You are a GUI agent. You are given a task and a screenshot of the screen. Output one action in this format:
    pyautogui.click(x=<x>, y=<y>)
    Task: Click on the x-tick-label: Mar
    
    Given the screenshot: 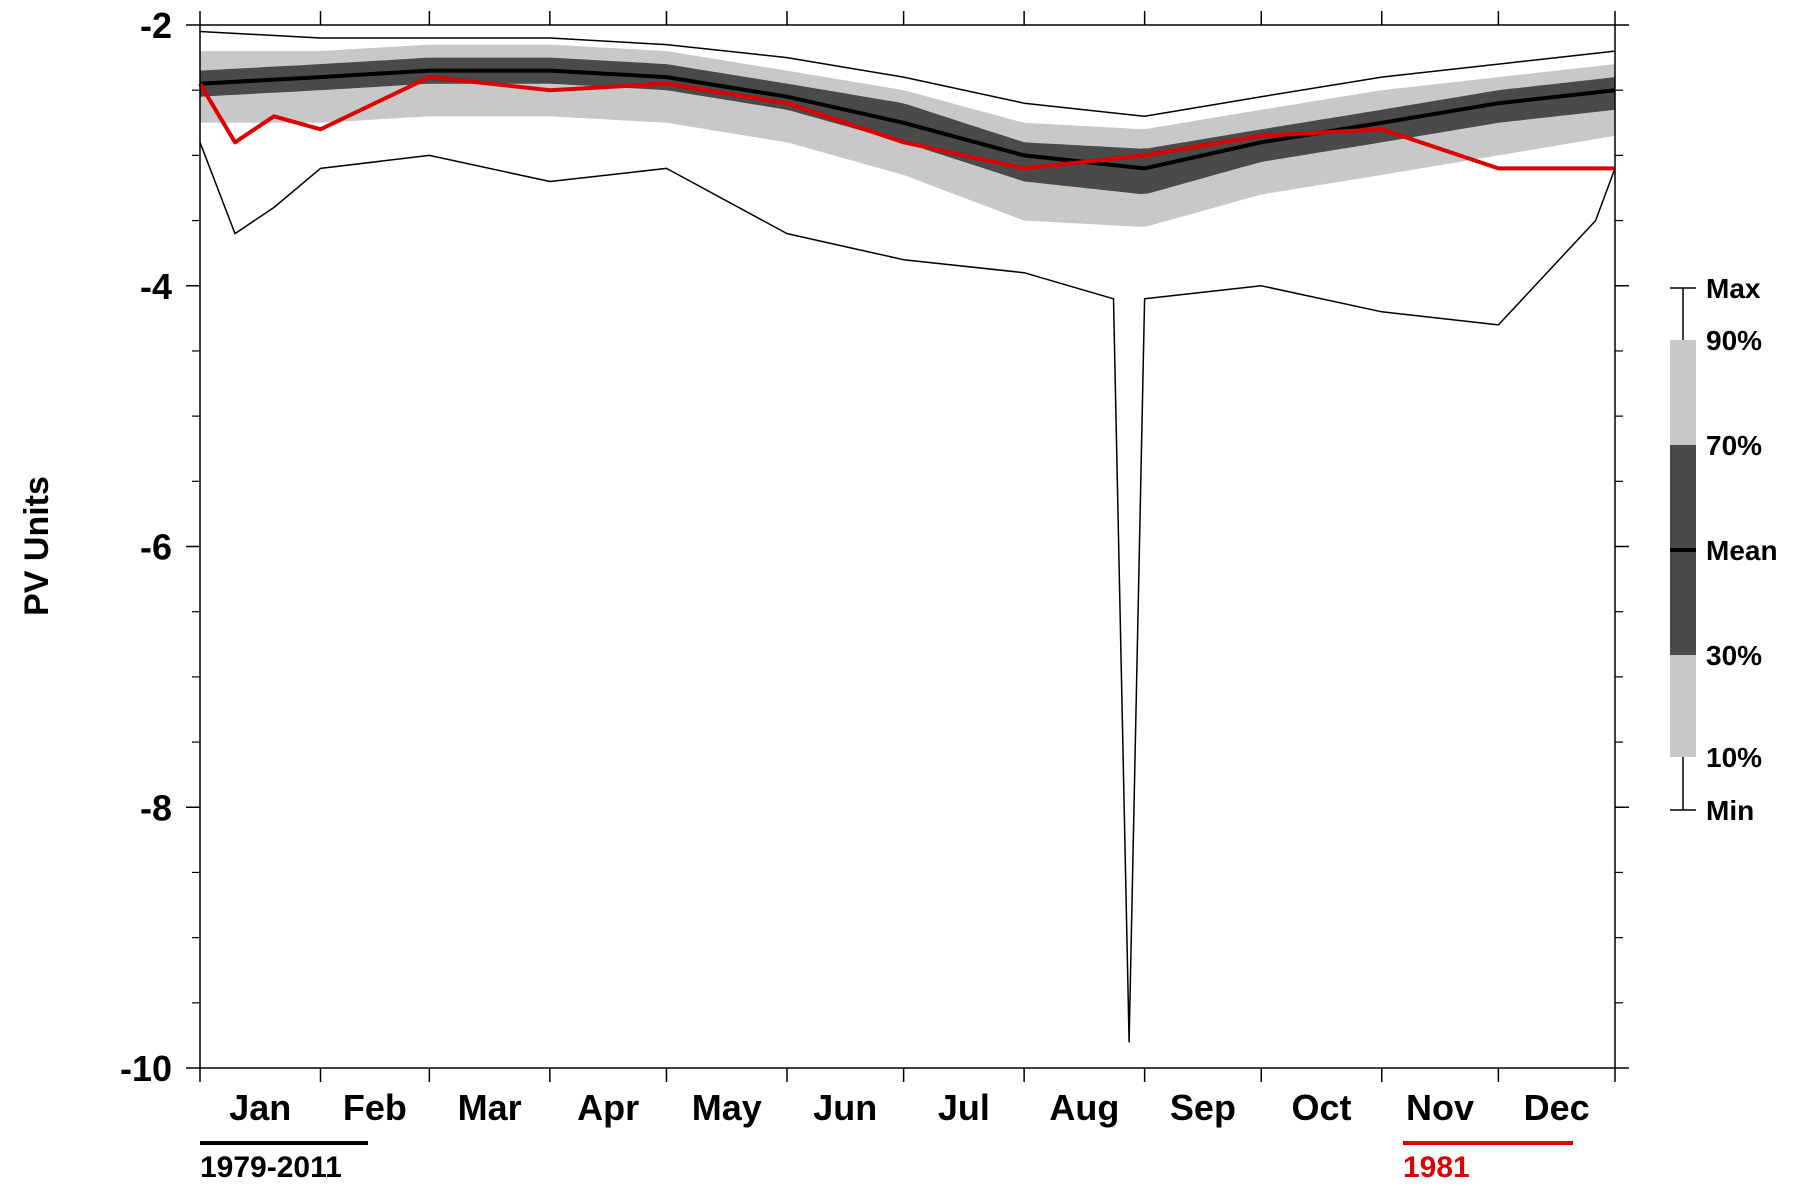 What is the action you would take?
    pyautogui.click(x=490, y=1107)
    